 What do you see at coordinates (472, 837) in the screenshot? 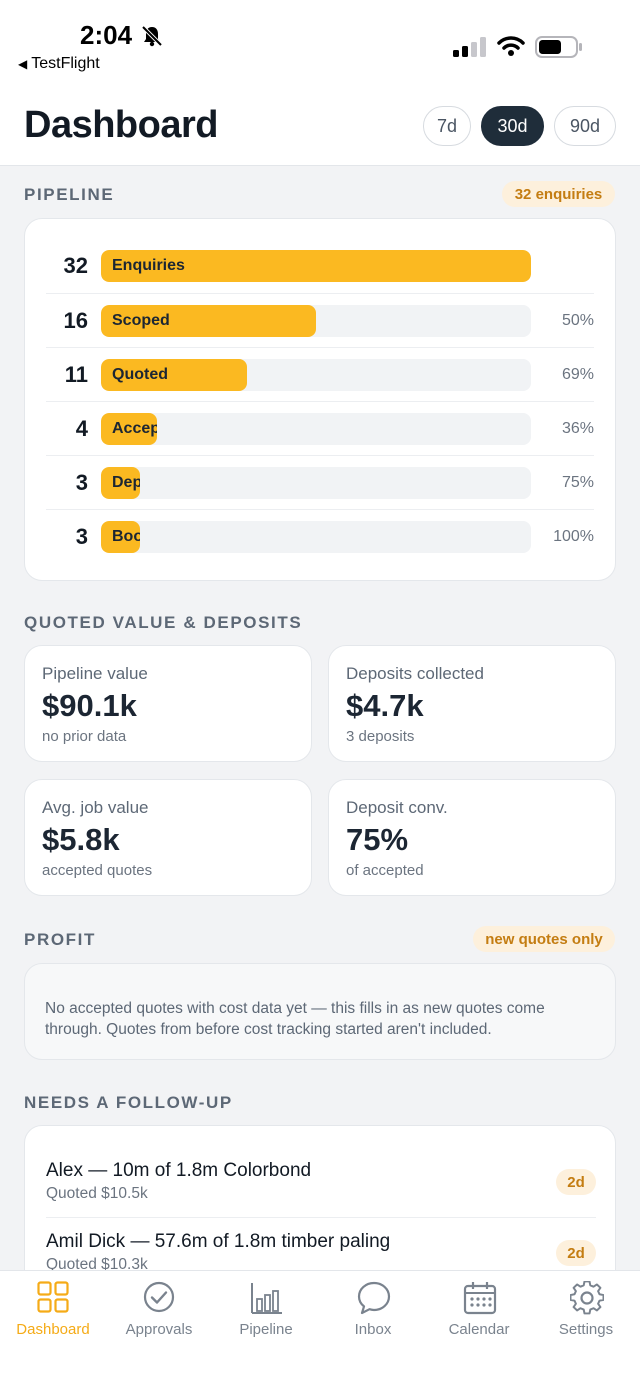
I see `stat-card-deposit-conv: Deposit conv. 75% of accepted` at bounding box center [472, 837].